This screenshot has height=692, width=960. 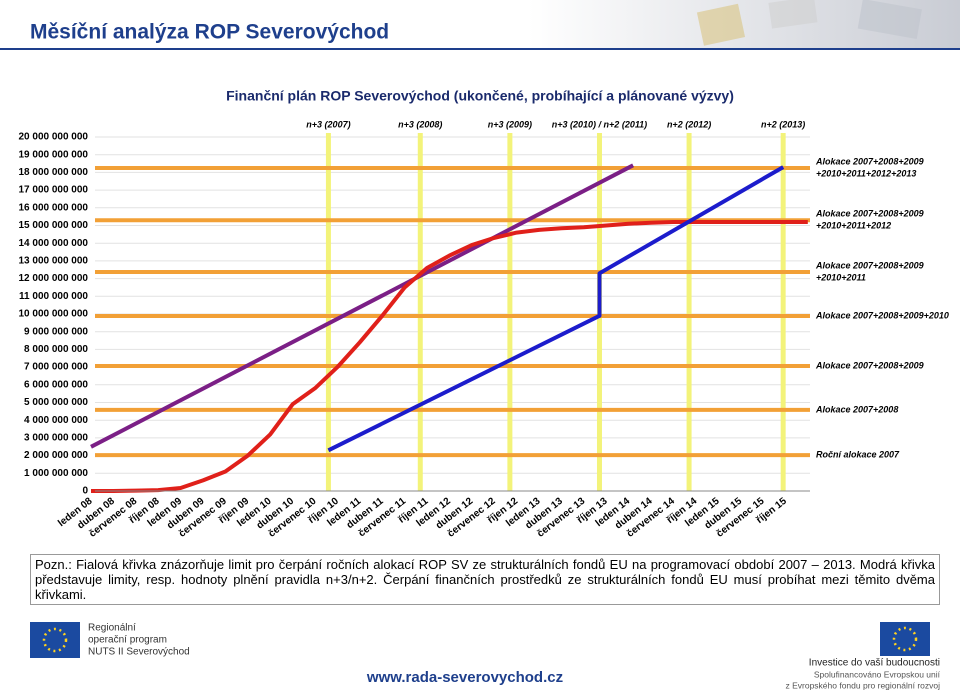 What do you see at coordinates (139, 652) in the screenshot?
I see `footer-left-text: NUTS II Severovýchod` at bounding box center [139, 652].